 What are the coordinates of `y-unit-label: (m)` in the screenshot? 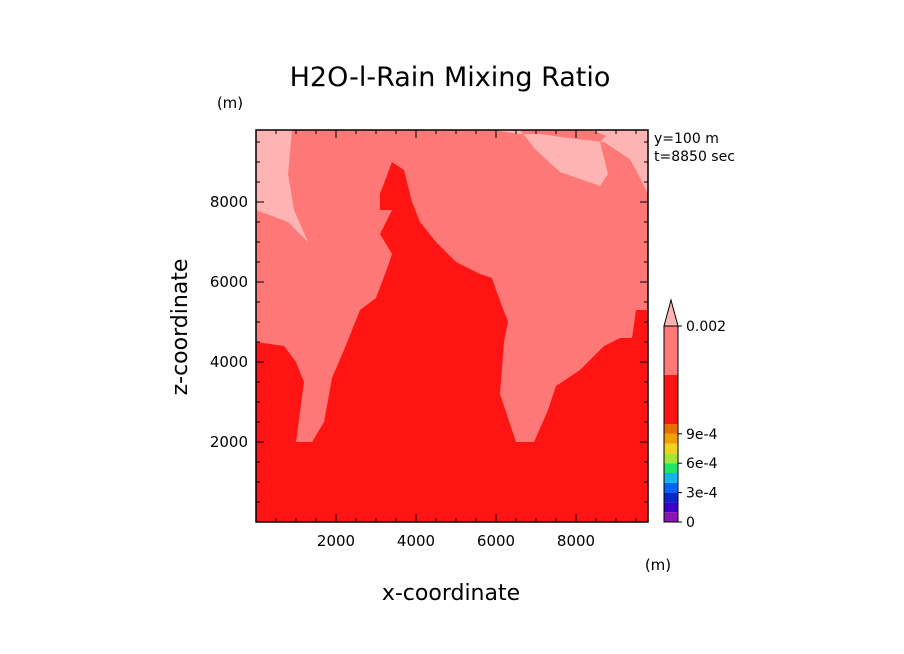 It's located at (230, 103).